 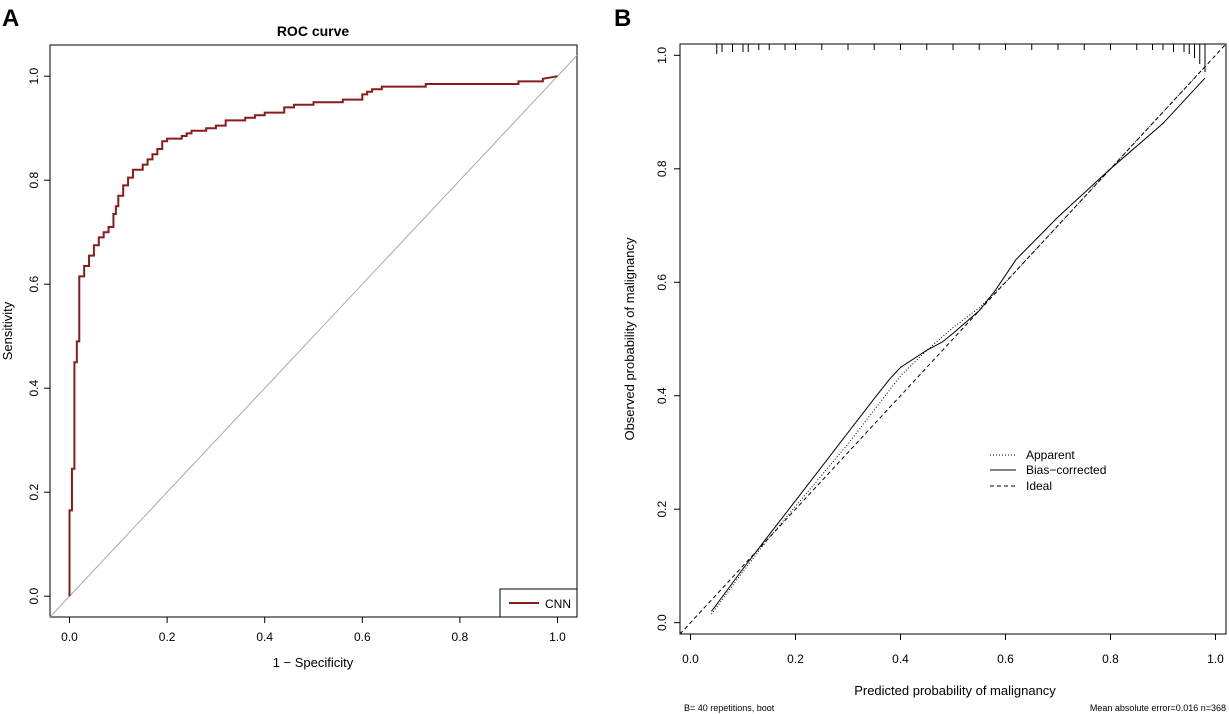 What do you see at coordinates (34, 388) in the screenshot?
I see `roc-y-tick-label: 0.4` at bounding box center [34, 388].